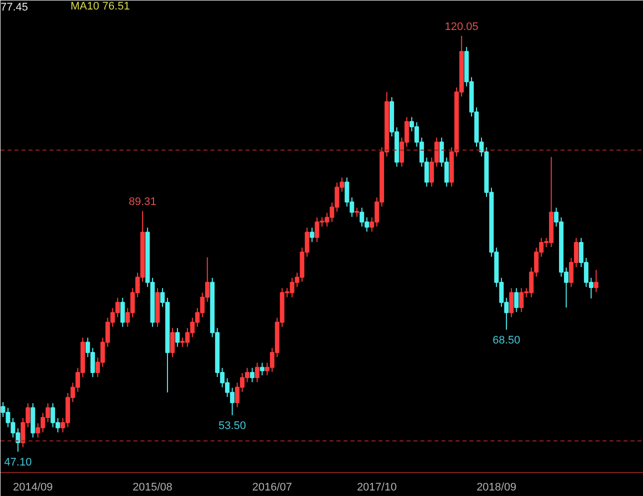 The image size is (643, 496). I want to click on annotation: 53.50, so click(232, 426).